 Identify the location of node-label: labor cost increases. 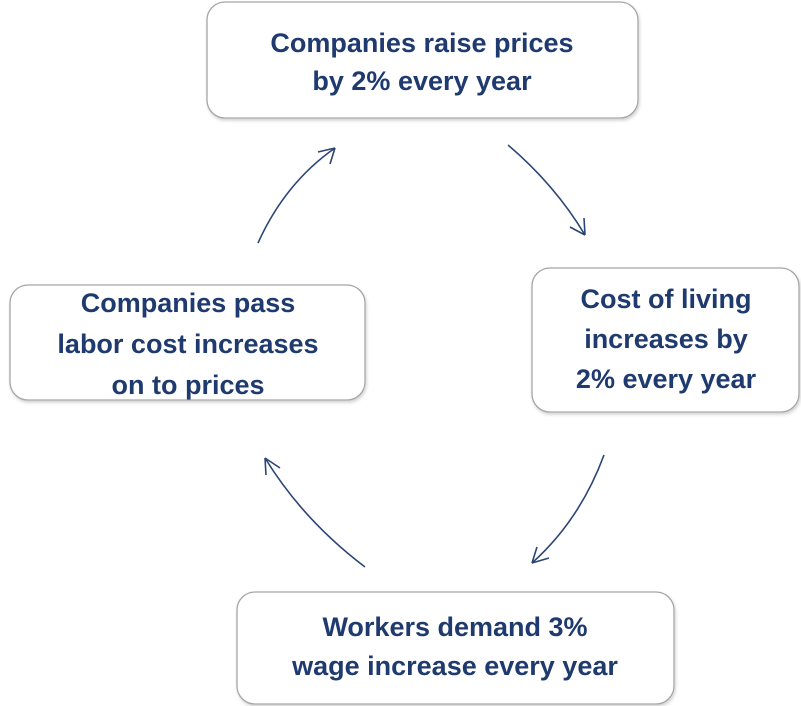
(187, 344).